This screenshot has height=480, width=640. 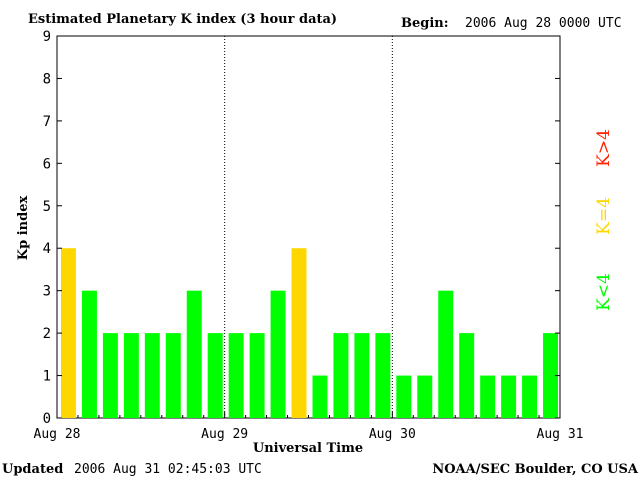 I want to click on y-tick-label: 3, so click(x=47, y=292).